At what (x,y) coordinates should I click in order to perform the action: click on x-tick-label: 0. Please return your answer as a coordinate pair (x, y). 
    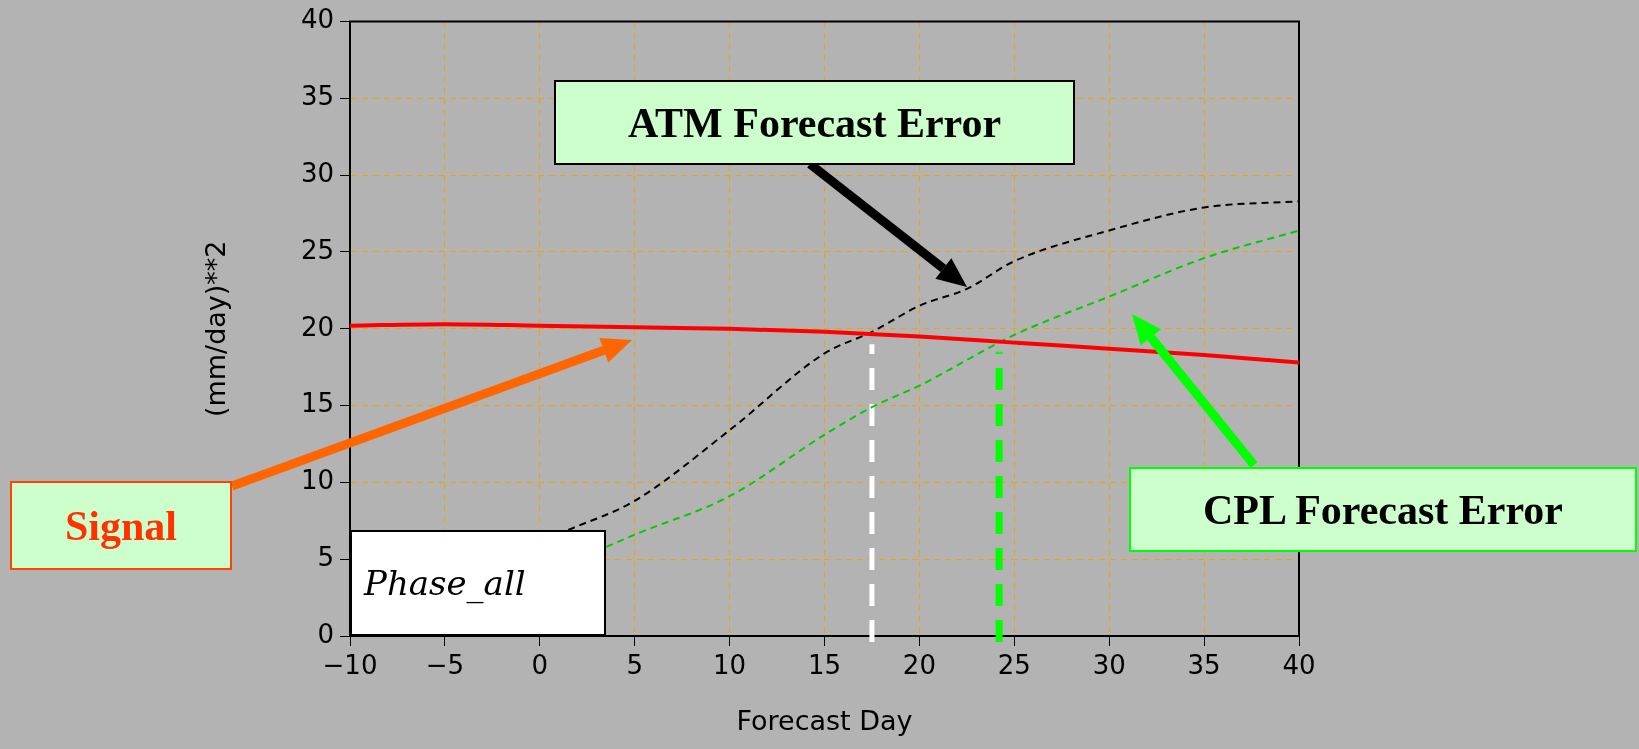
    Looking at the image, I should click on (540, 665).